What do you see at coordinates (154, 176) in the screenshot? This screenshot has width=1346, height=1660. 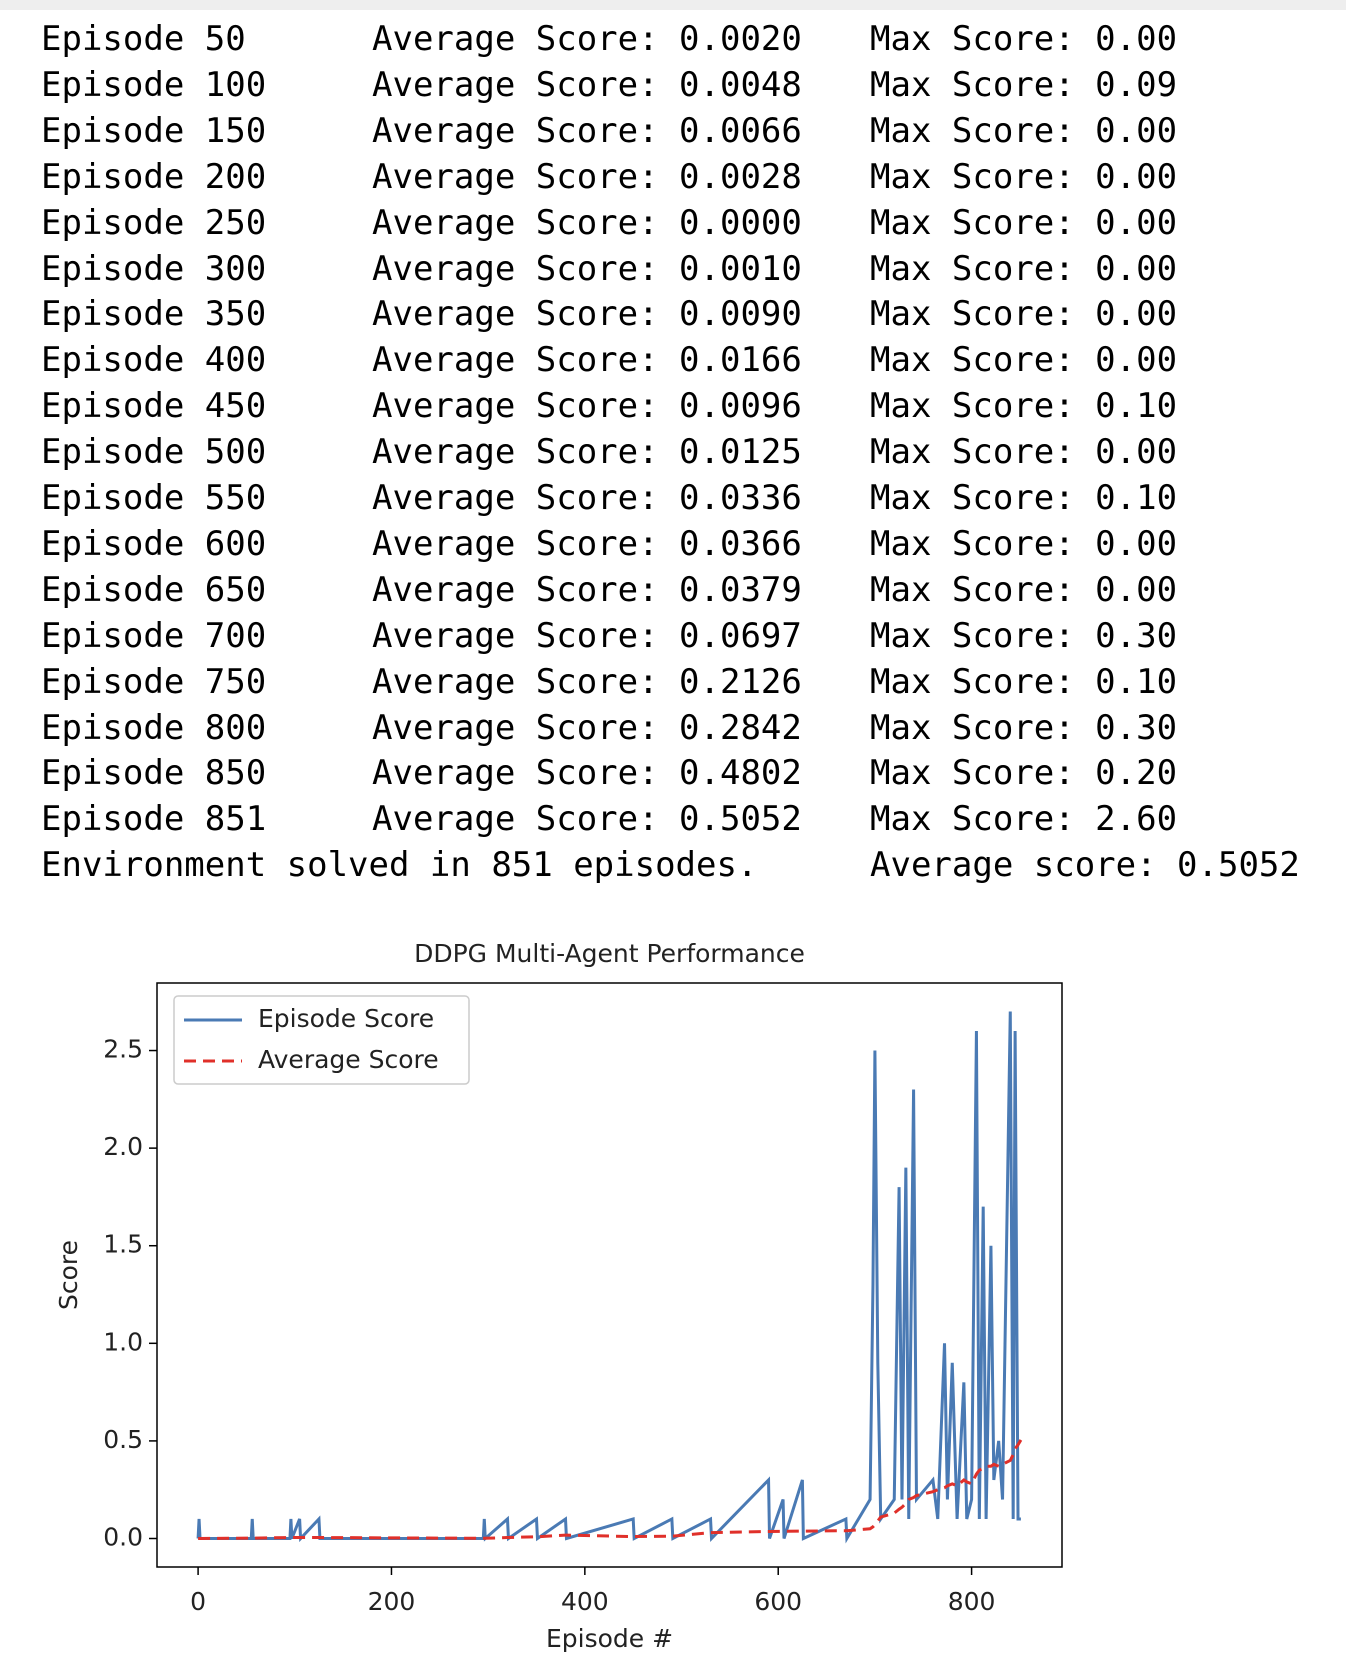 I see `episode: Episode 200` at bounding box center [154, 176].